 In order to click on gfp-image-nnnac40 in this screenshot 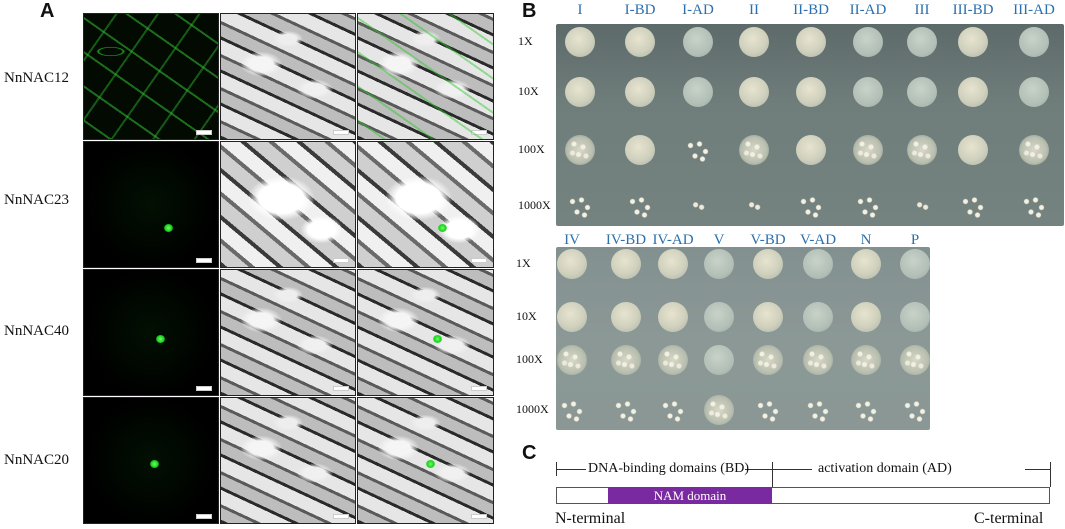, I will do `click(151, 332)`.